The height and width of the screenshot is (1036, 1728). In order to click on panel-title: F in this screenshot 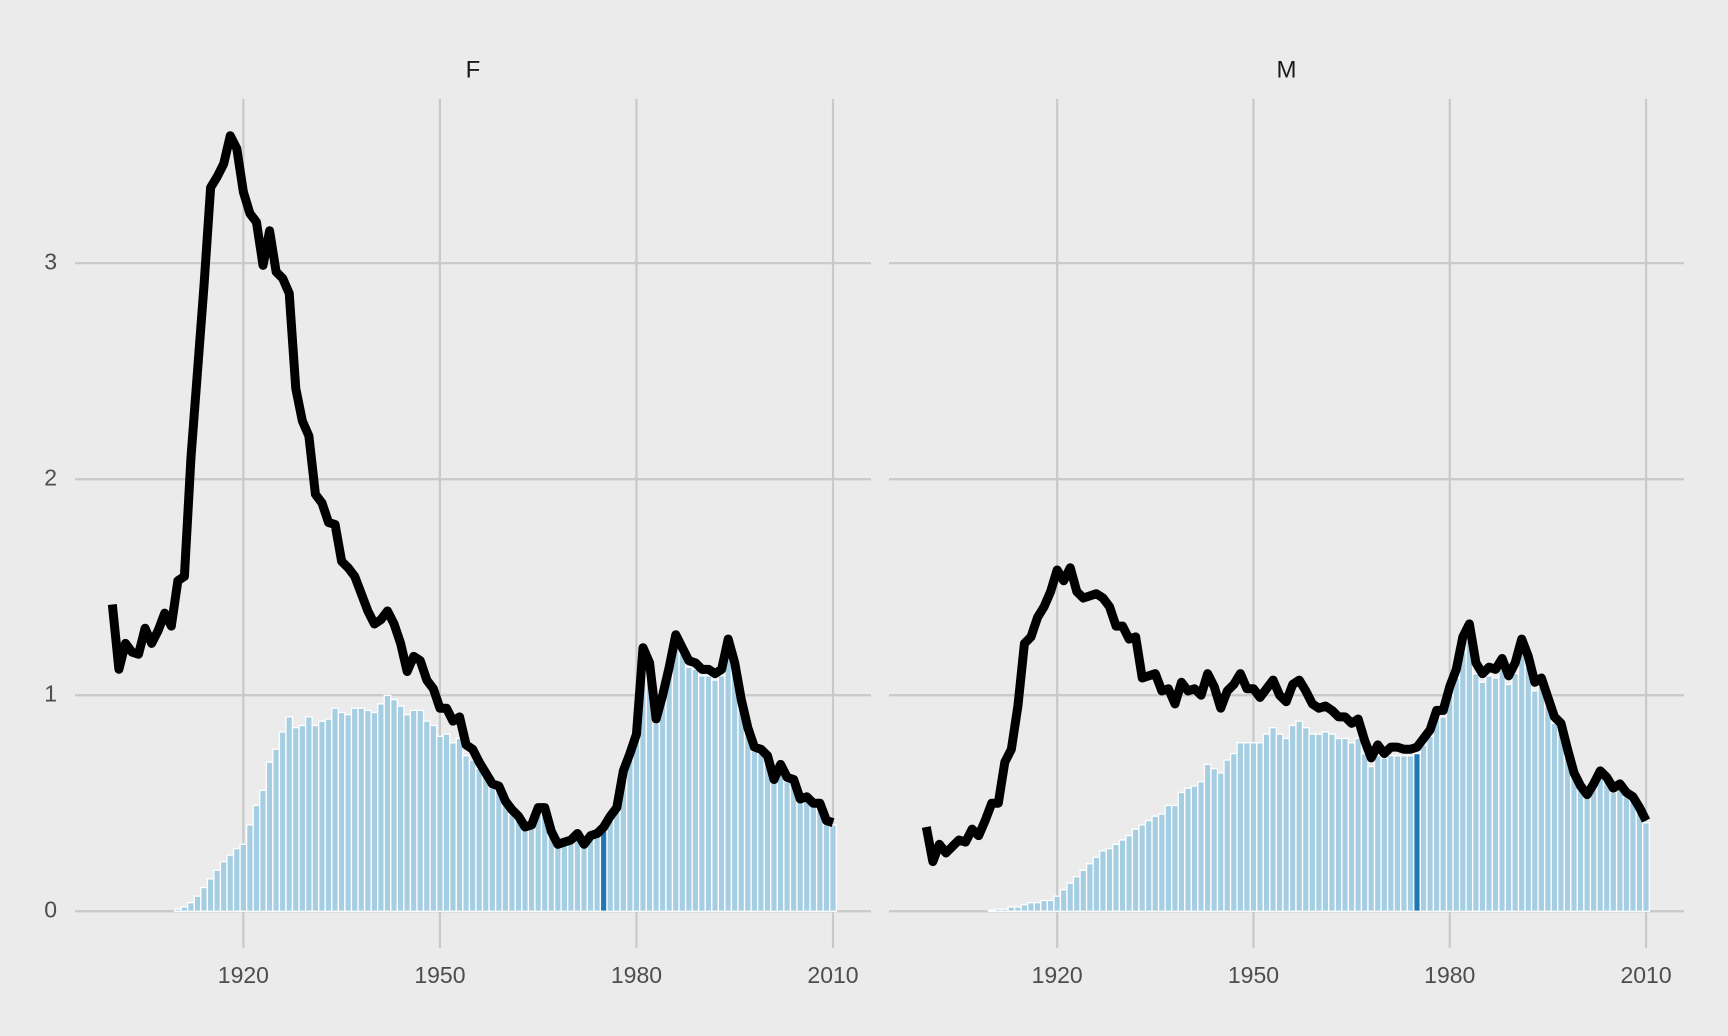, I will do `click(473, 69)`.